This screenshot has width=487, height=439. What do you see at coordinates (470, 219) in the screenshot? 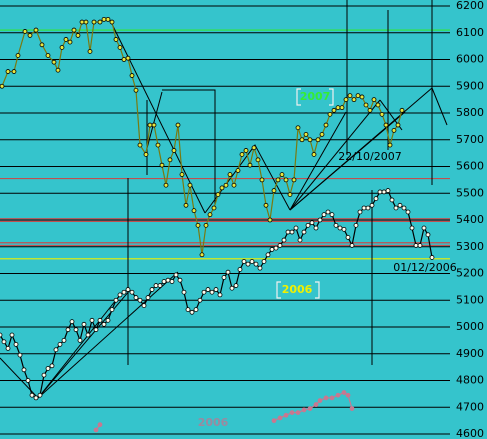
I see `y-tick-label: 5400` at bounding box center [470, 219].